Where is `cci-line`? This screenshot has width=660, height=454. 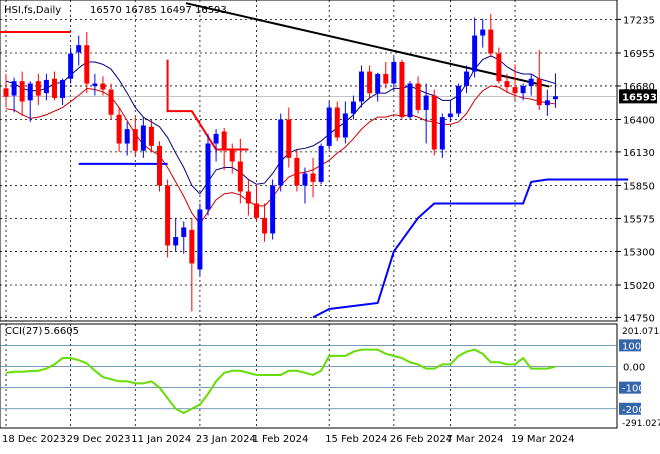 cci-line is located at coordinates (280, 381).